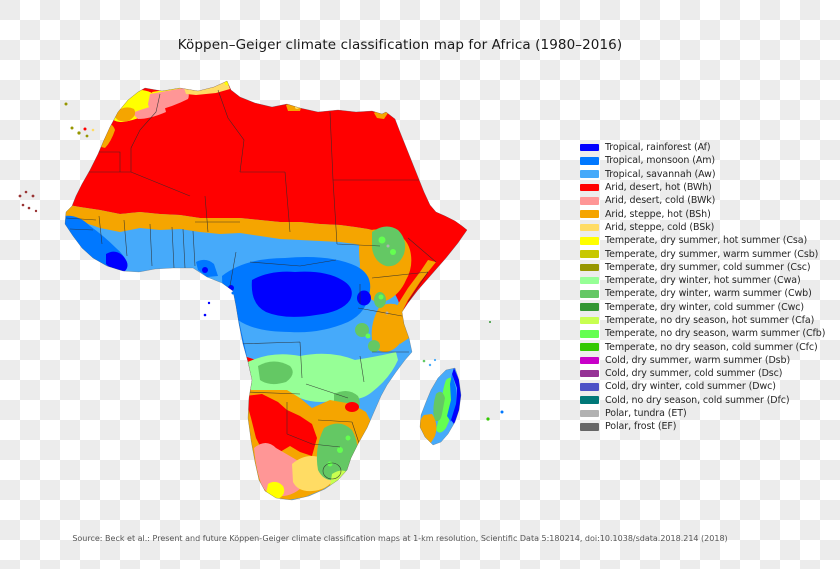 The height and width of the screenshot is (569, 840). I want to click on legend-label-bsh: Arid, steppe, hot (BSh), so click(658, 214).